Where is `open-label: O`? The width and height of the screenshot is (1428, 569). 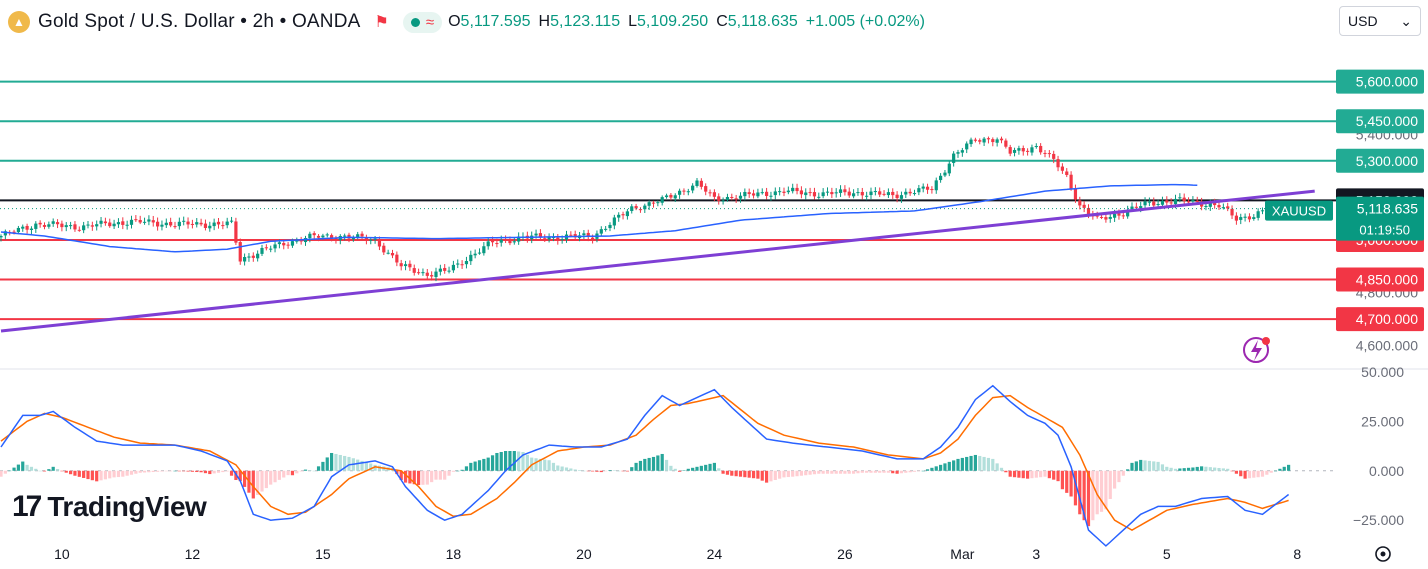
open-label: O is located at coordinates (454, 21).